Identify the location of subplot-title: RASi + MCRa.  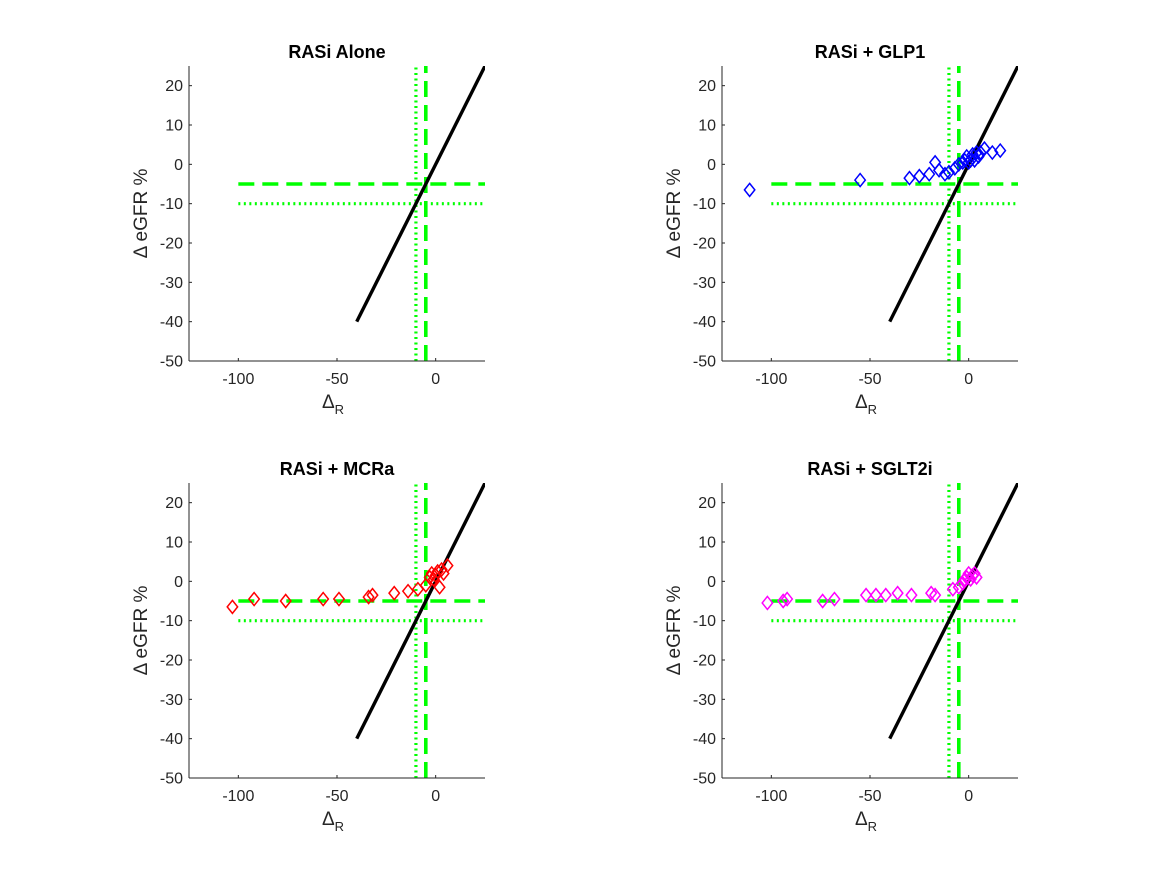
(338, 469).